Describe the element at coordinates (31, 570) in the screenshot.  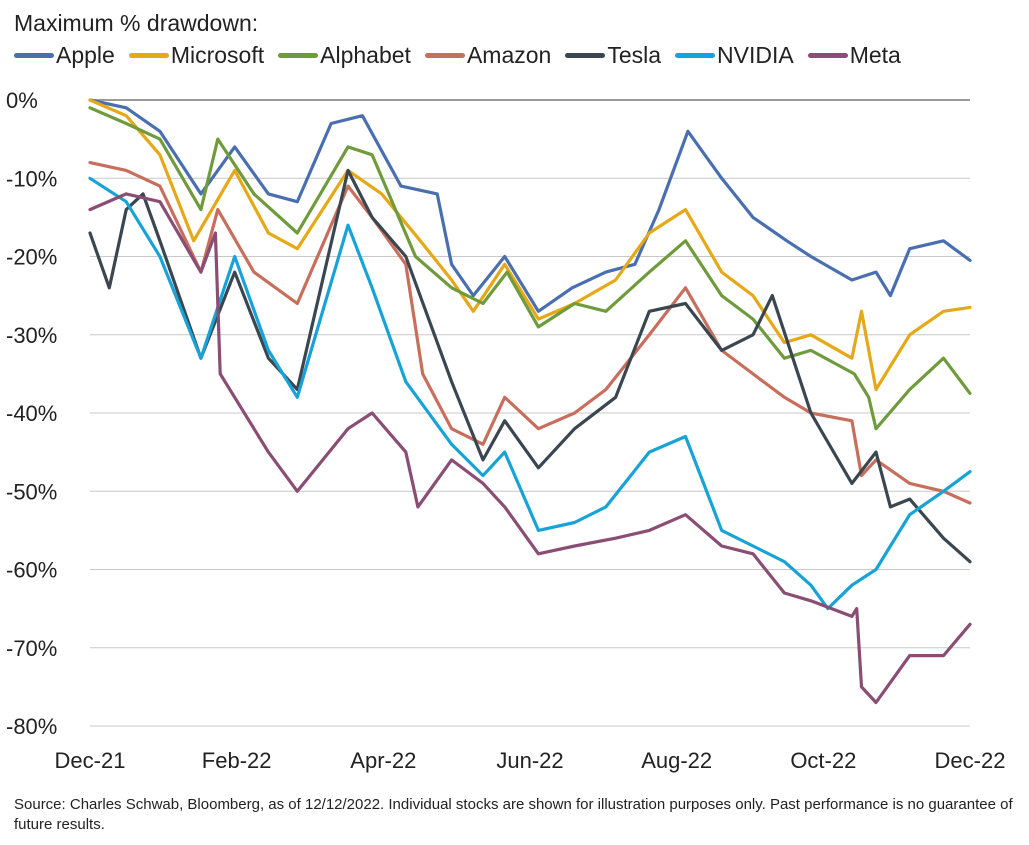
I see `y-tick-label: -60%` at that location.